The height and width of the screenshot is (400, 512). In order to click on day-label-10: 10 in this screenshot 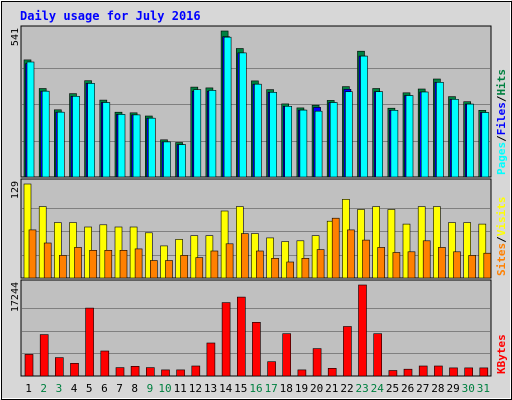, I will do `click(164, 388)`.